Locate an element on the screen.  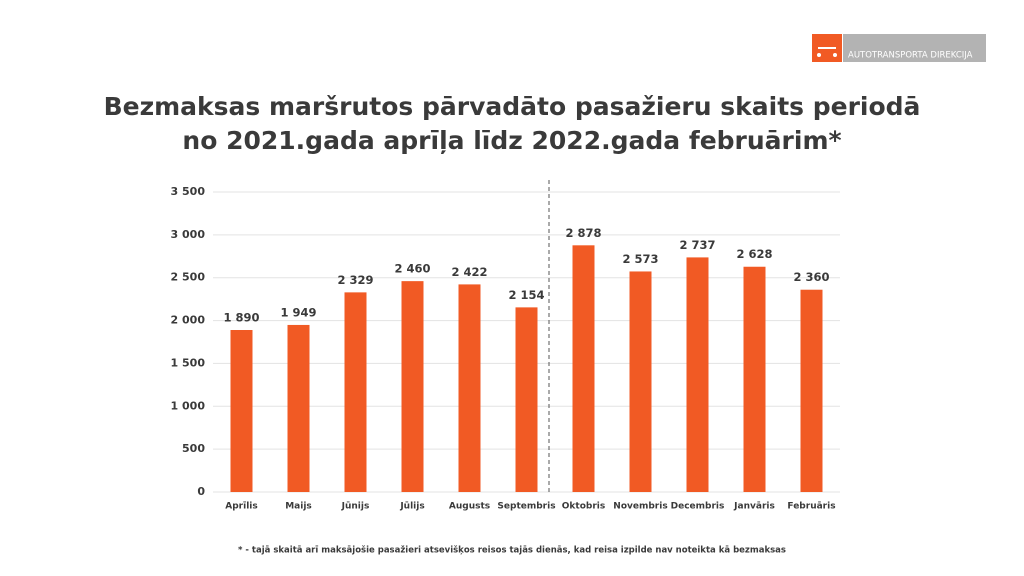
value-label: 1 949 is located at coordinates (298, 312).